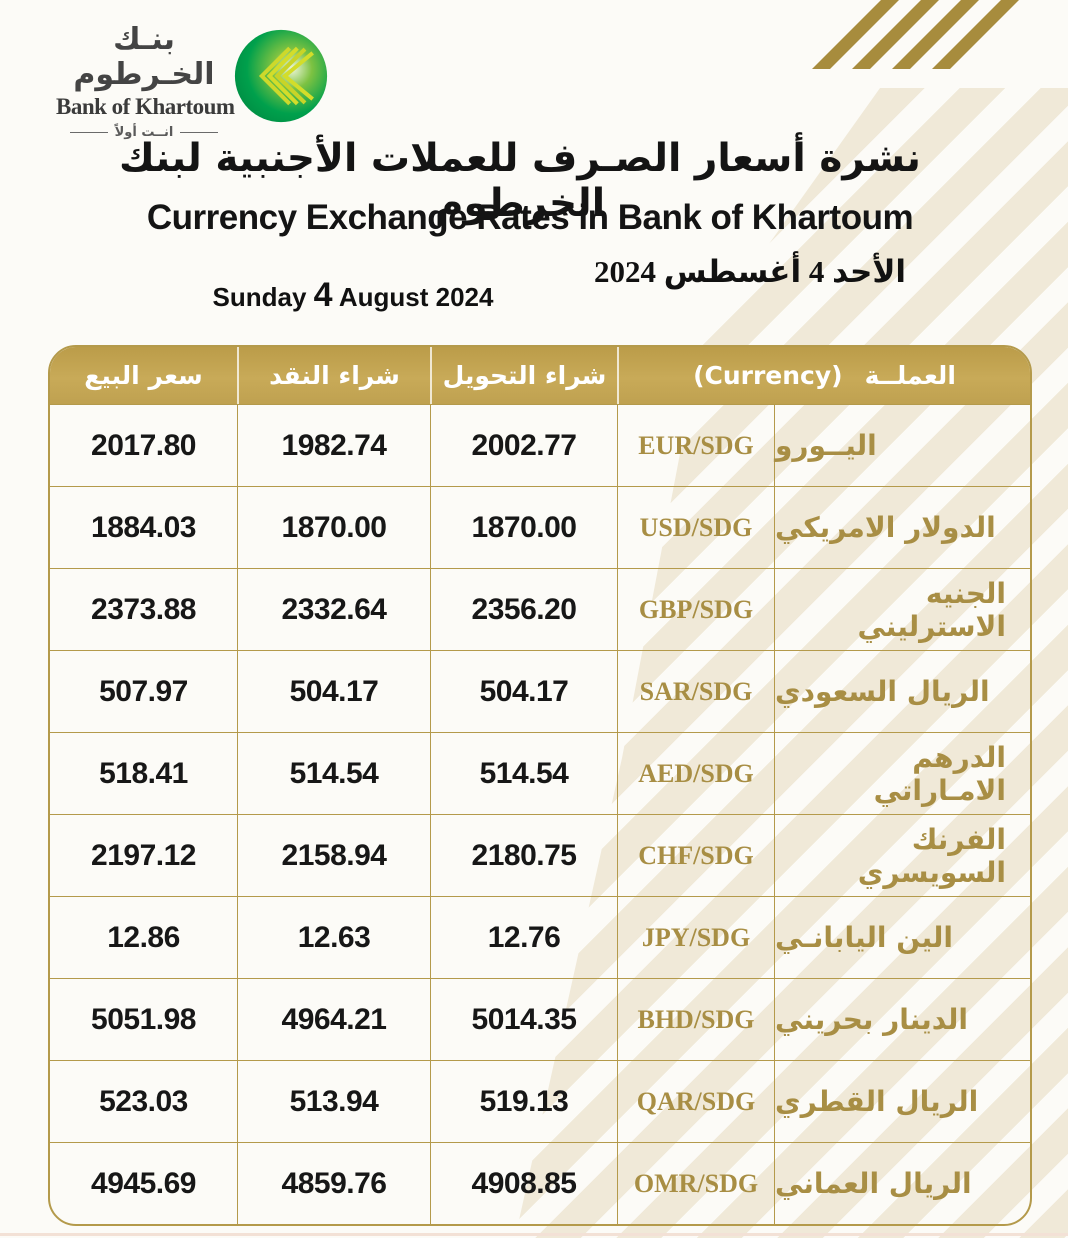 The image size is (1068, 1238). Describe the element at coordinates (695, 937) in the screenshot. I see `currency-code-cell: JPY/SDG` at that location.